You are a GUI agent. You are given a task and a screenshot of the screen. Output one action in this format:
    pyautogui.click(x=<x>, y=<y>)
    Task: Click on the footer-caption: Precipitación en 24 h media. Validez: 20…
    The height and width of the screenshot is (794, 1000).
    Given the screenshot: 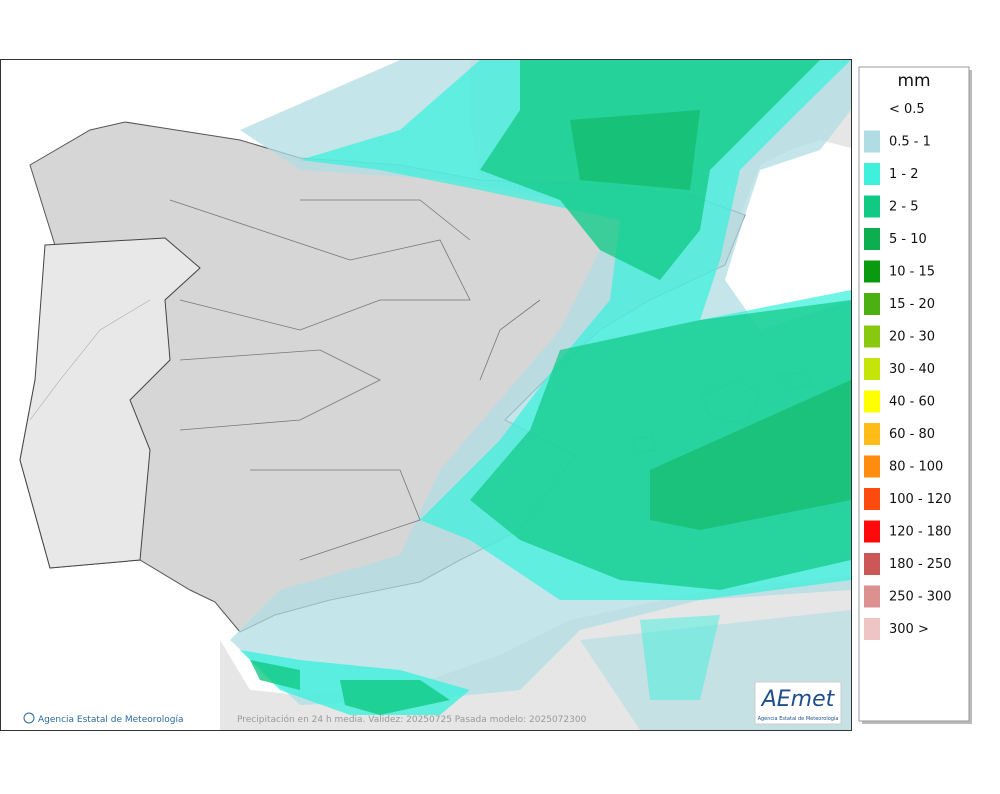 What is the action you would take?
    pyautogui.click(x=412, y=719)
    